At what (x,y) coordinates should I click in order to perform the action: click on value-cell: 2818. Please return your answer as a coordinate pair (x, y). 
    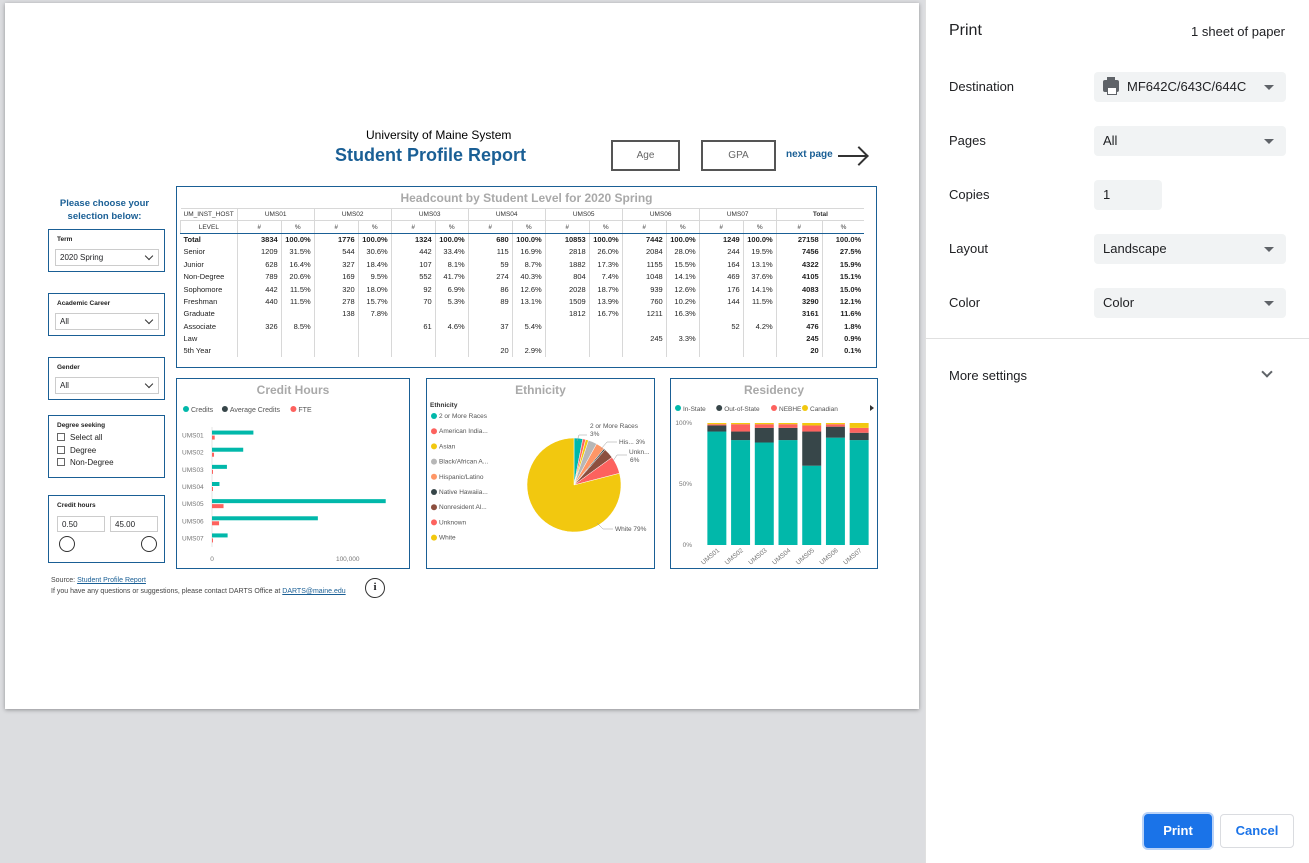
    Looking at the image, I should click on (567, 252).